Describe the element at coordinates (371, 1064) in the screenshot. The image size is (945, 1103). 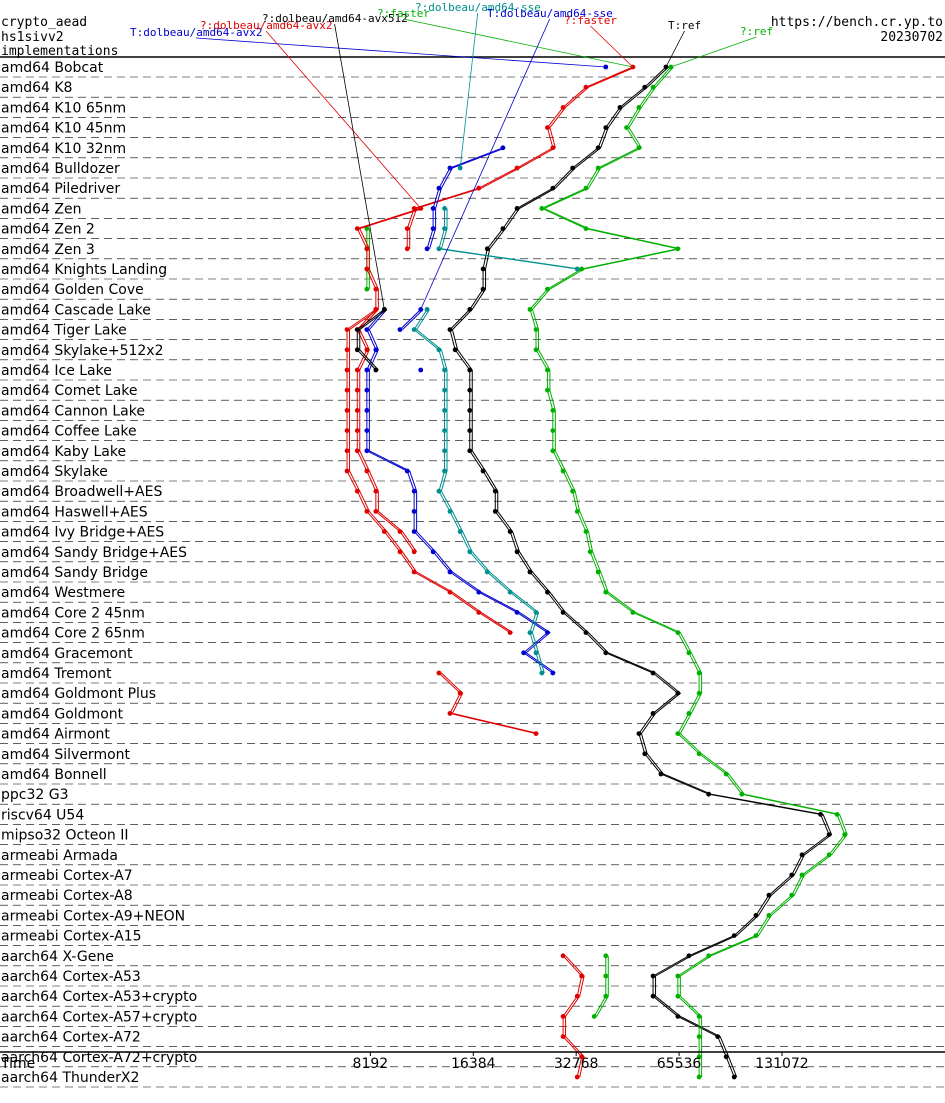
I see `x-tick-label: 8192` at that location.